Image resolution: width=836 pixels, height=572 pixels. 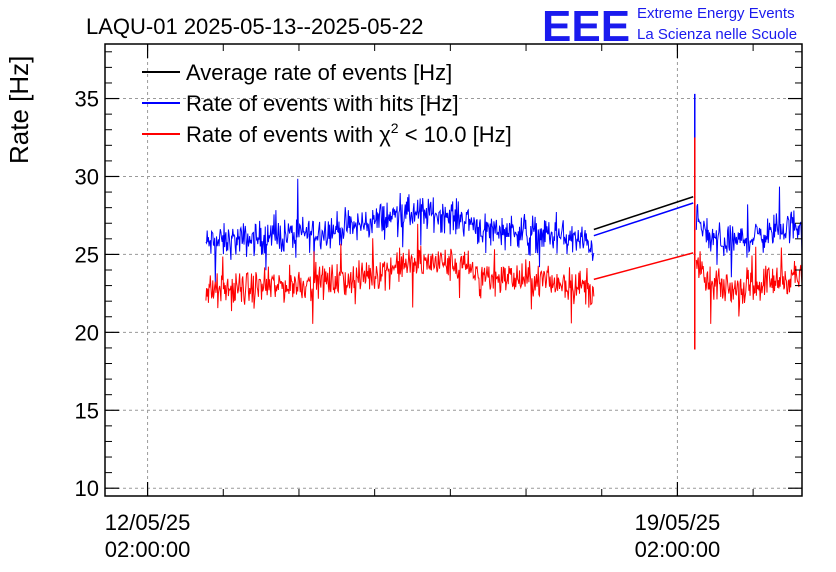 What do you see at coordinates (678, 522) in the screenshot?
I see `x-tick-label-date: 19/05/25` at bounding box center [678, 522].